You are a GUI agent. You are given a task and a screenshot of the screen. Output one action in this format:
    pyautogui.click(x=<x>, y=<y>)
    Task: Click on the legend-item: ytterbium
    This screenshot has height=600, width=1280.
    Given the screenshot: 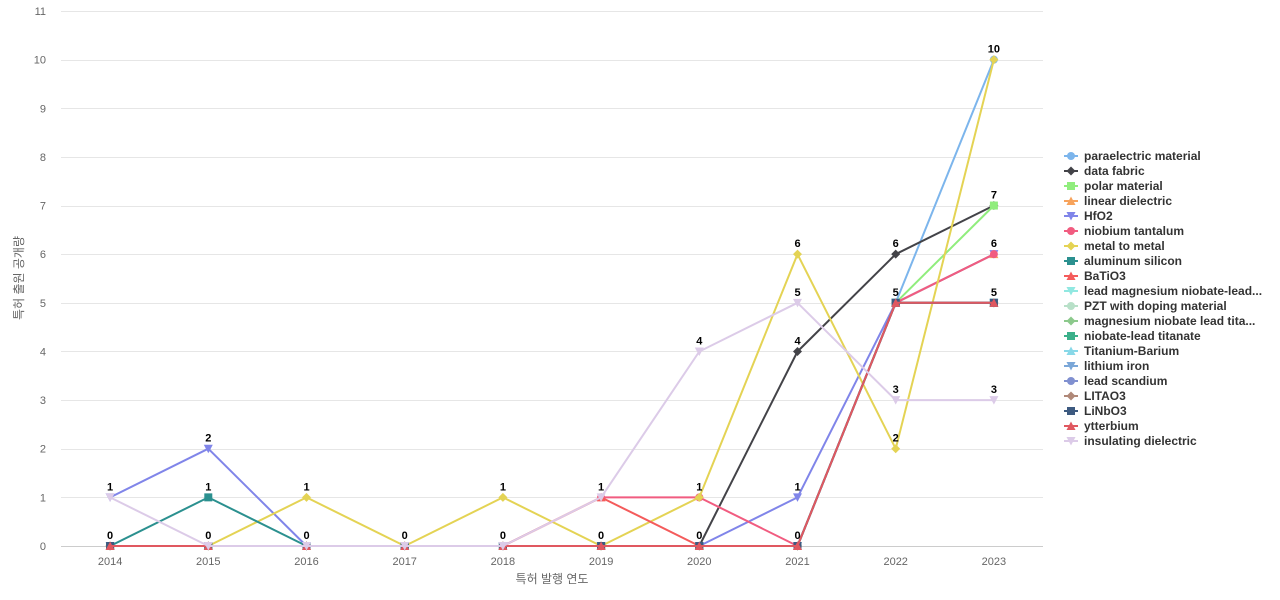 What is the action you would take?
    pyautogui.click(x=1101, y=426)
    